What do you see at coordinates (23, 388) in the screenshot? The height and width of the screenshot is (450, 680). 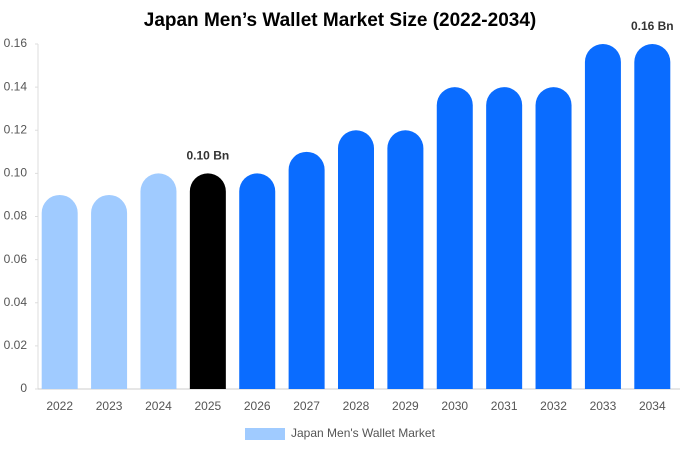 I see `y-tick-label: 0` at bounding box center [23, 388].